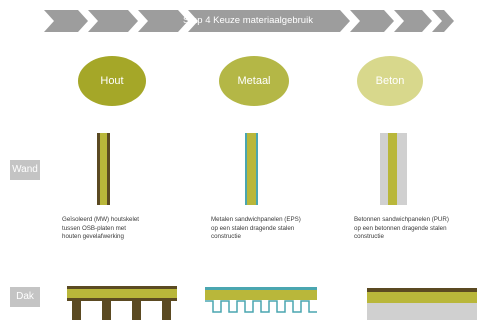 The image size is (477, 320). I want to click on material-name-beton: Beton, so click(390, 81).